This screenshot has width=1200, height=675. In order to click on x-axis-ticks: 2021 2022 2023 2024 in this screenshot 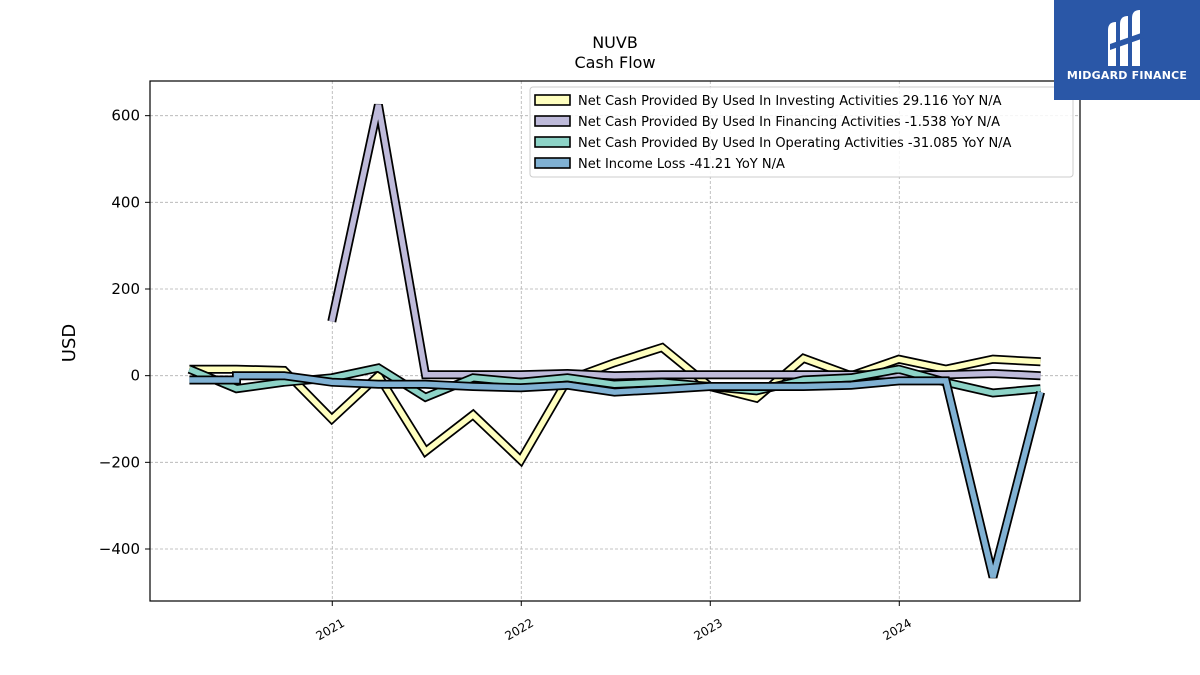, I will do `click(614, 622)`.